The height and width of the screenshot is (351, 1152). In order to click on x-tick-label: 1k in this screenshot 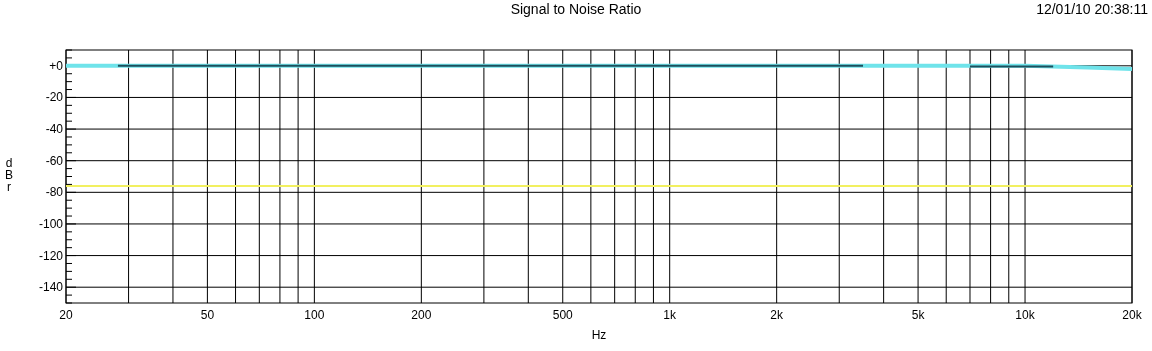, I will do `click(670, 315)`.